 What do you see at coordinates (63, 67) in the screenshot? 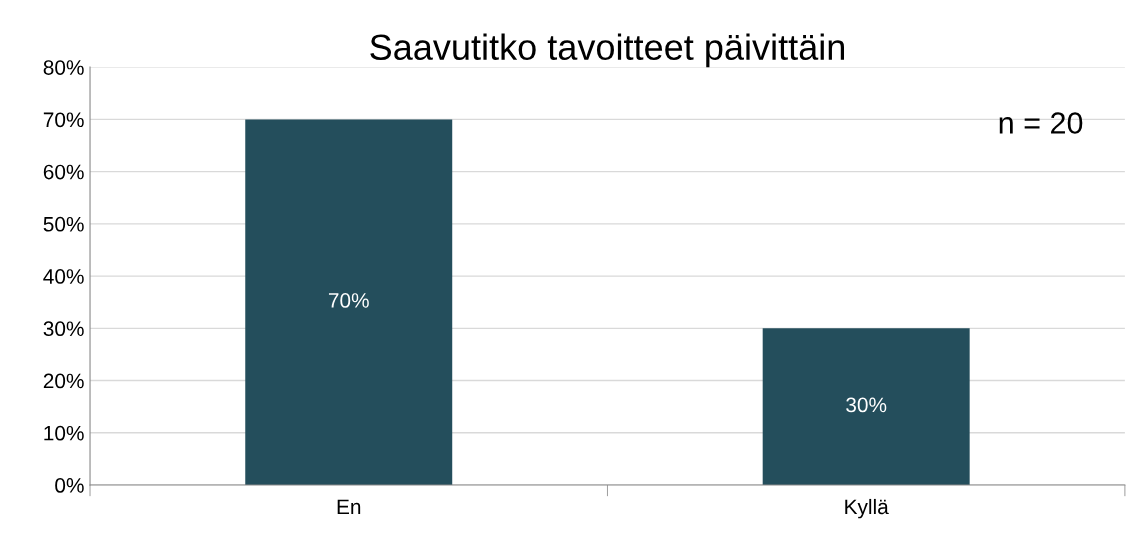
I see `y-tick-label: 80%` at bounding box center [63, 67].